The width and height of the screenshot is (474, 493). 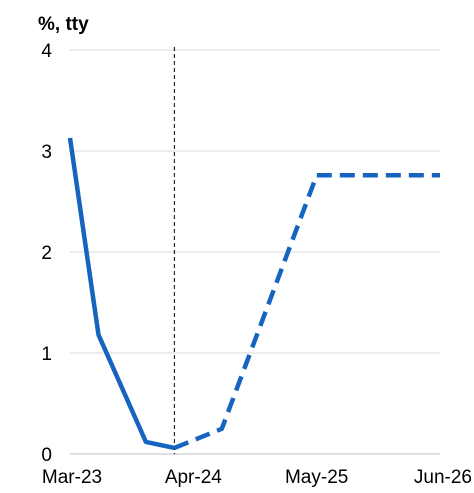 I want to click on y-tick-labels: 0 1 2 3 4, so click(x=46, y=253).